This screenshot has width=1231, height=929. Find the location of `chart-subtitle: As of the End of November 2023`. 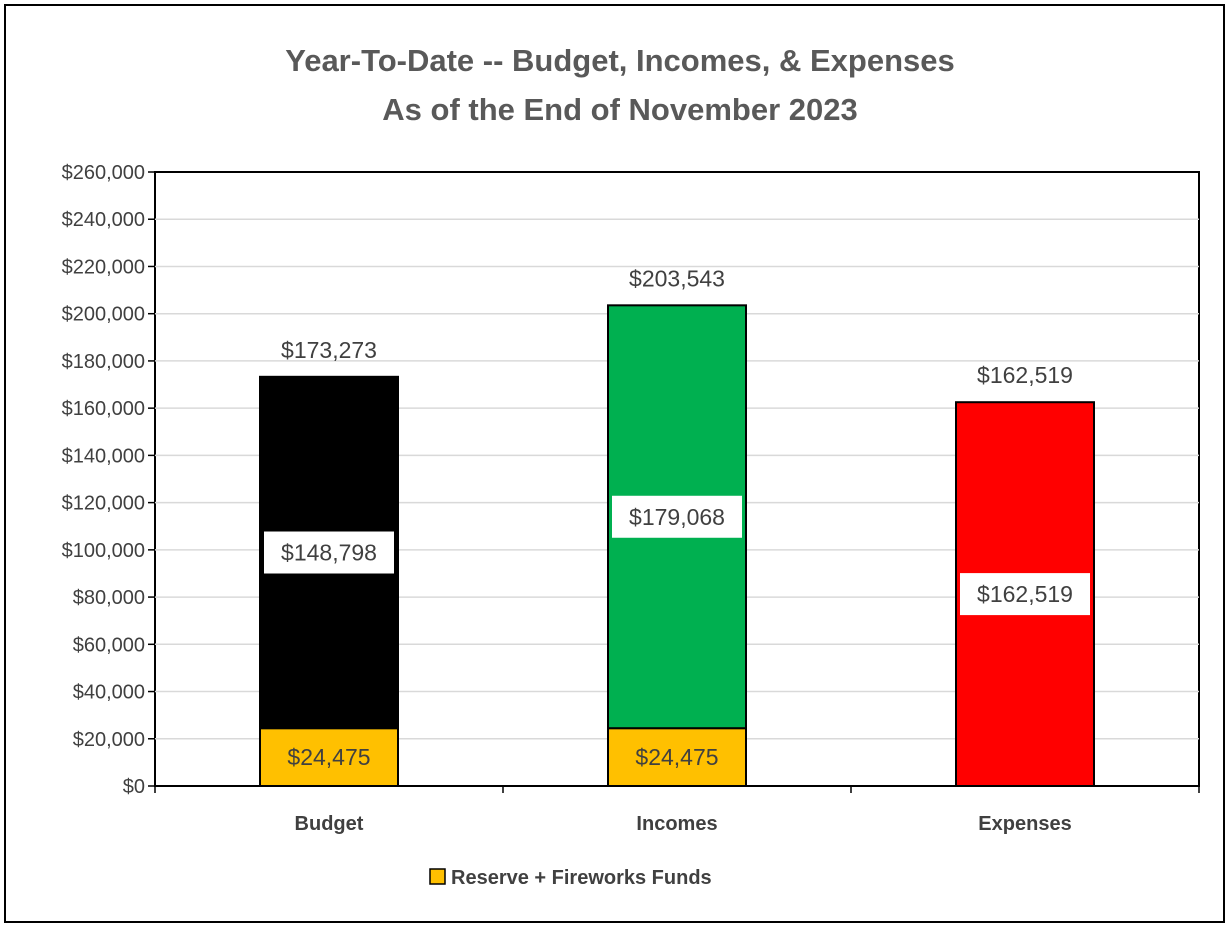

chart-subtitle: As of the End of November 2023 is located at coordinates (619, 109).